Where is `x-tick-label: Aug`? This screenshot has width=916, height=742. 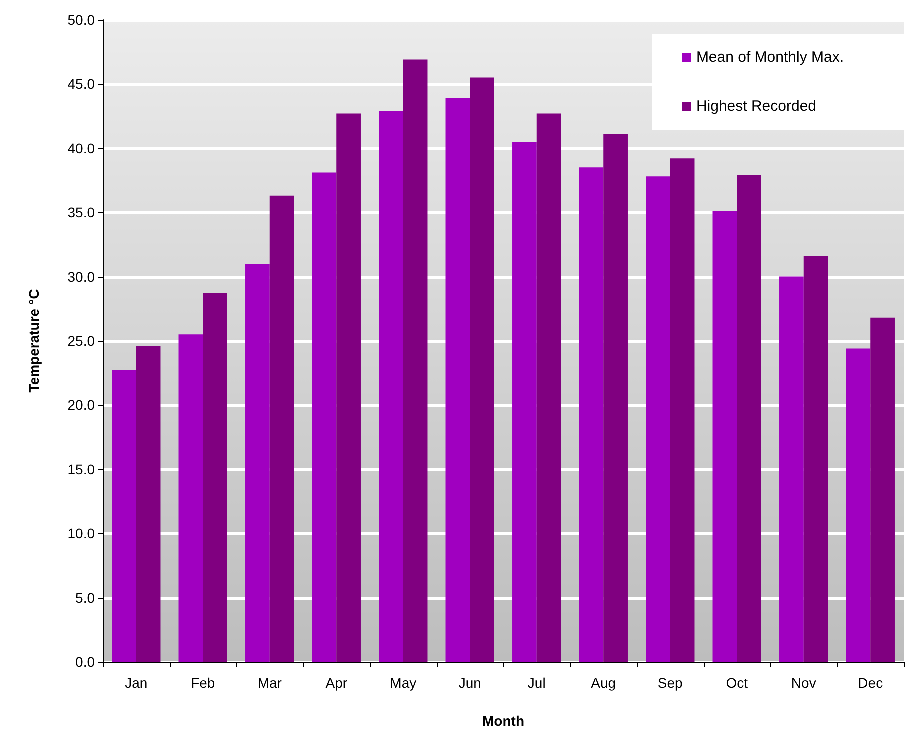 x-tick-label: Aug is located at coordinates (603, 683).